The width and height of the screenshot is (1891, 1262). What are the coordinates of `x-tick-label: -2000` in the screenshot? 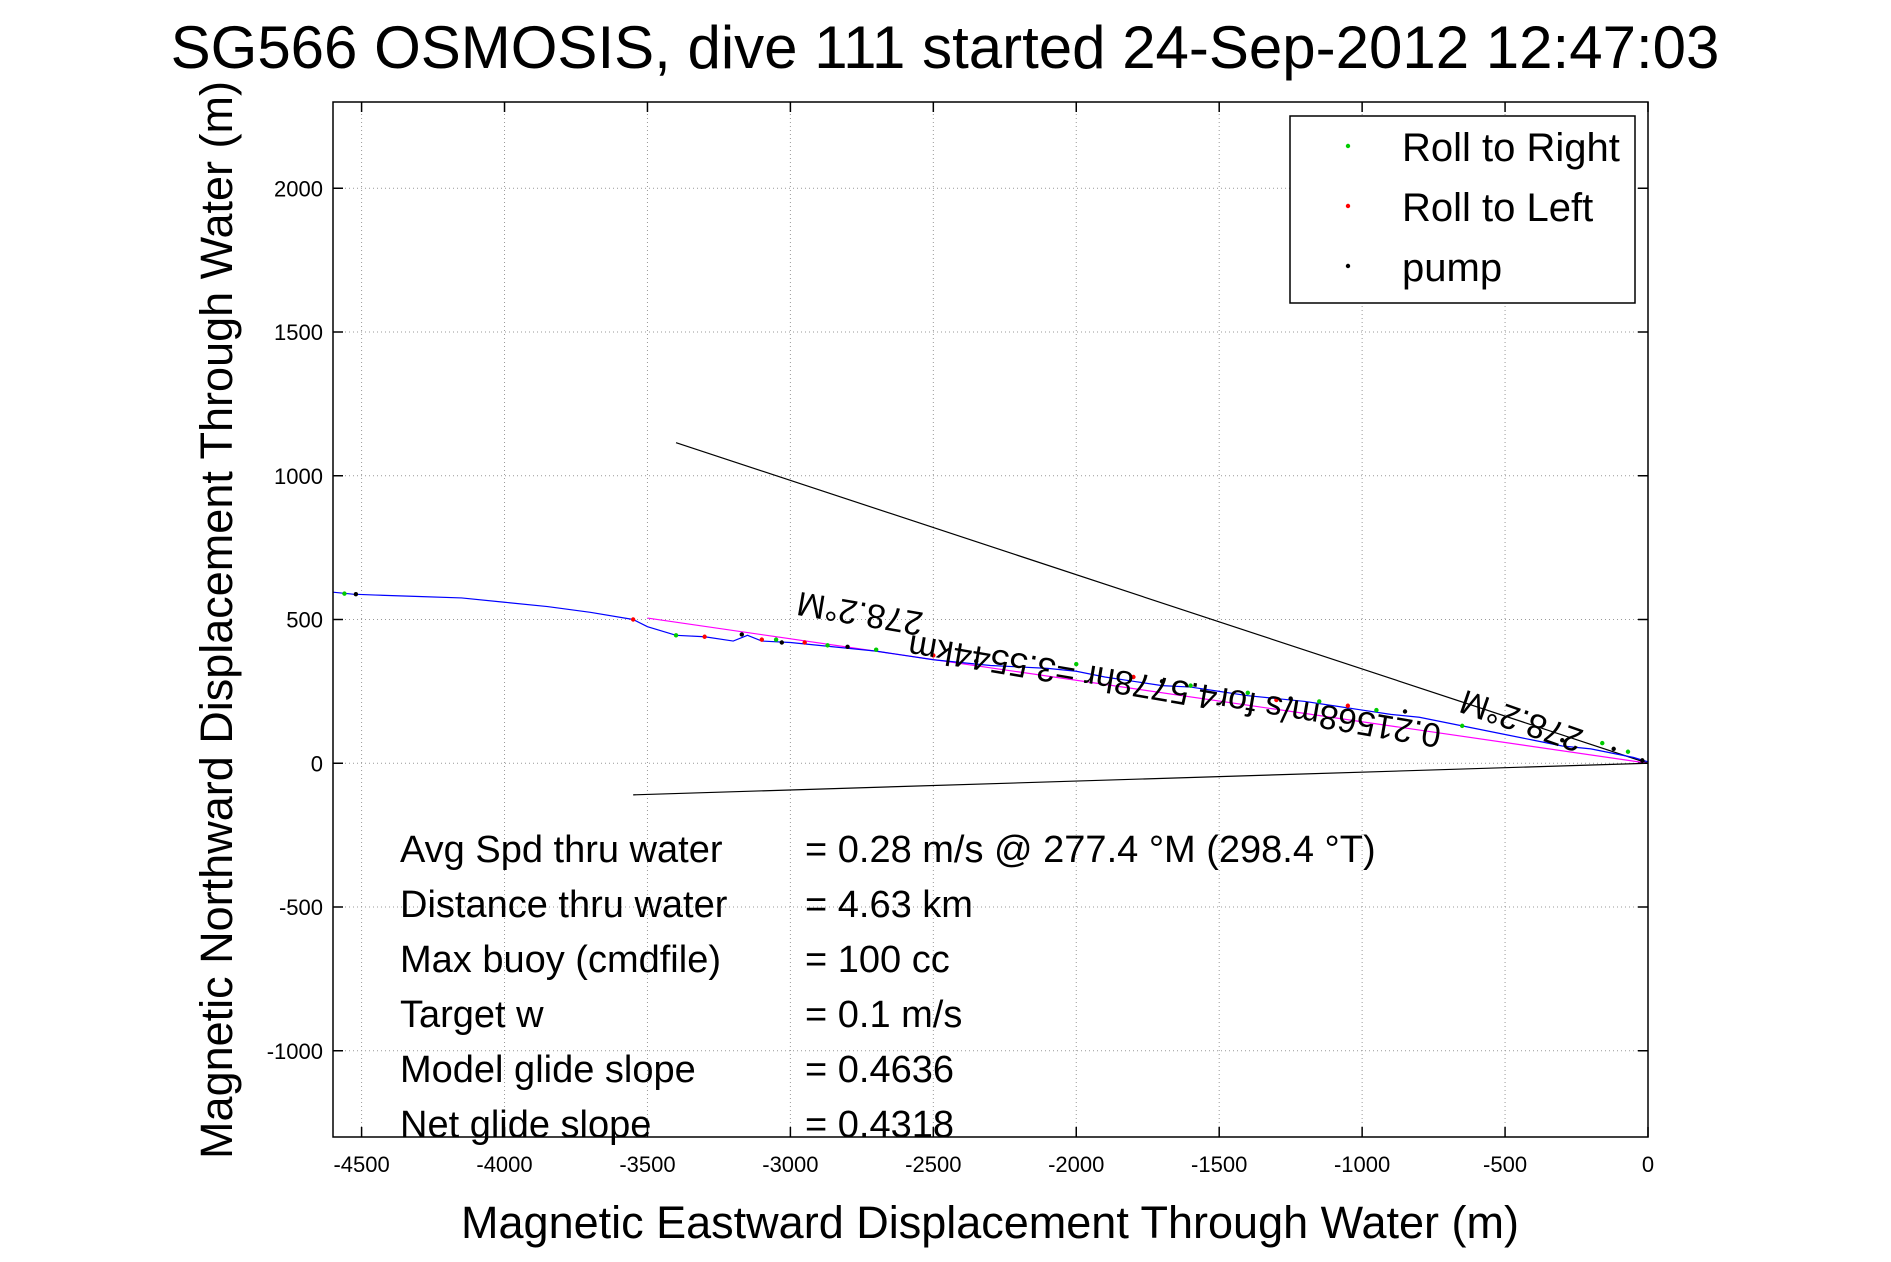 It's located at (1076, 1164).